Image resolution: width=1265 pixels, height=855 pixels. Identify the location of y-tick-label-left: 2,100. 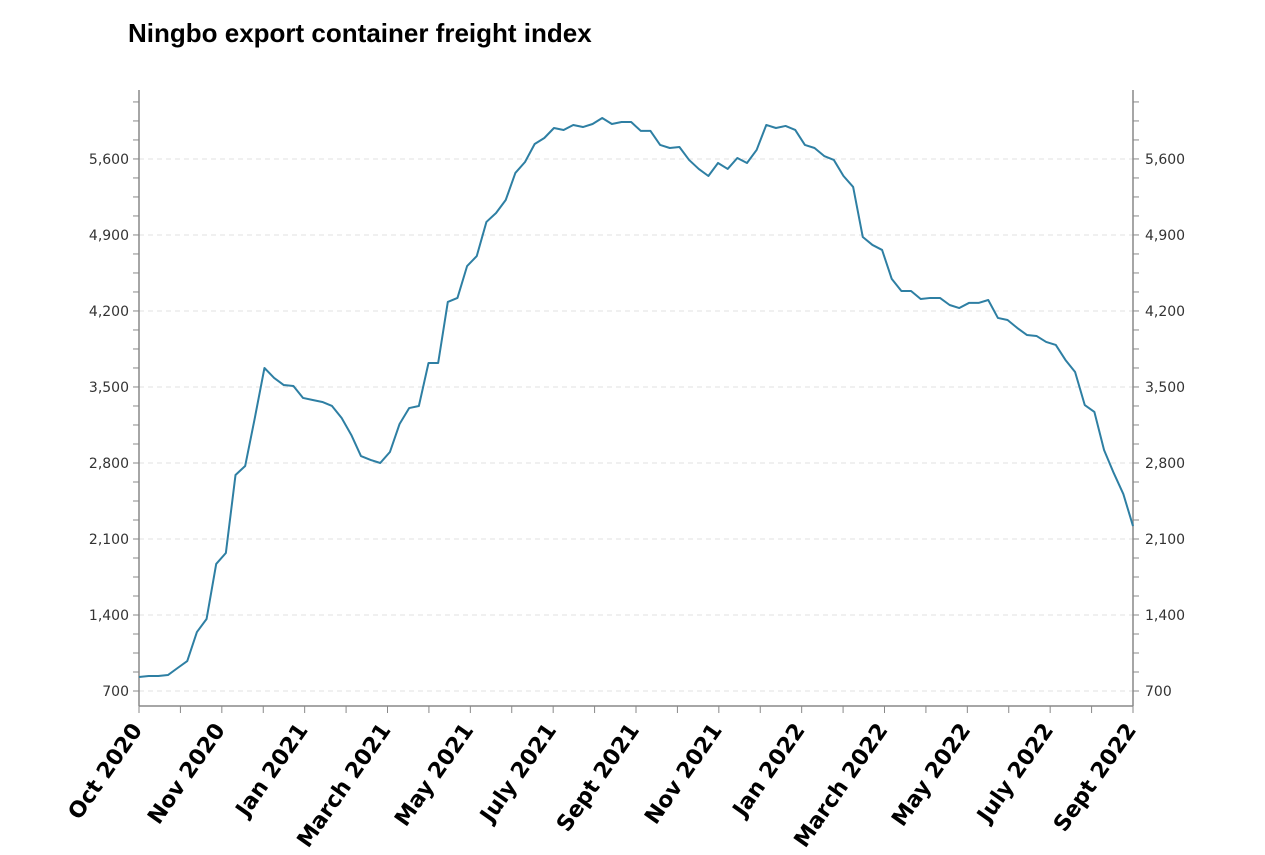
(109, 540).